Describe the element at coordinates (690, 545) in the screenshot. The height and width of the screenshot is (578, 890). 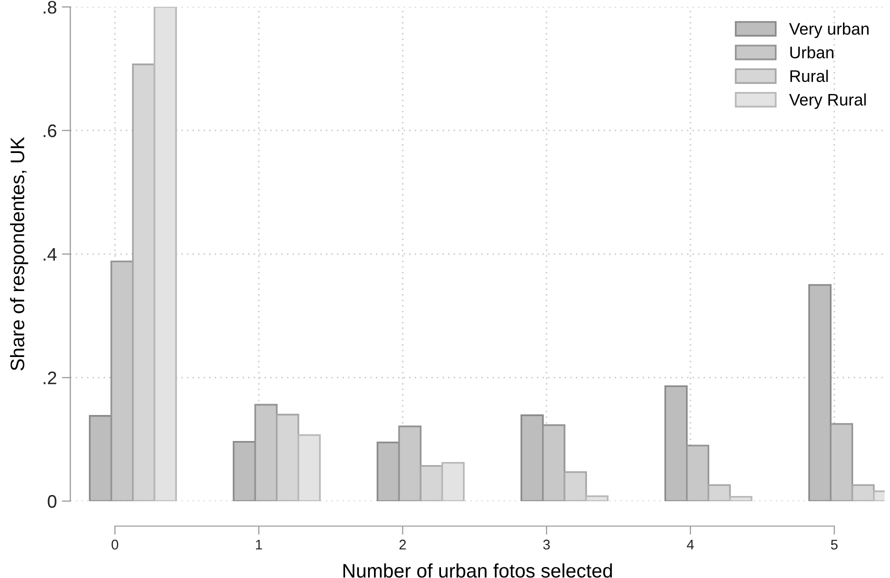
I see `x-tick-label: 4` at that location.